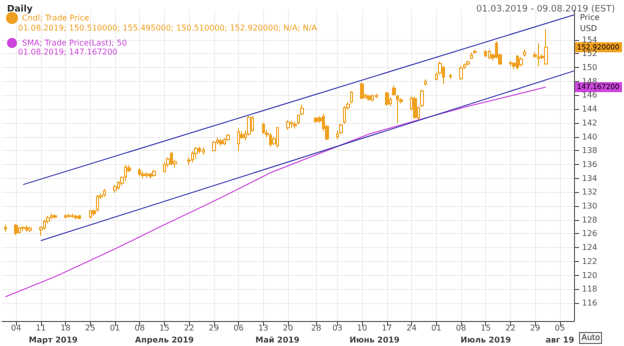  What do you see at coordinates (374, 340) in the screenshot?
I see `text: Июнь 2019` at bounding box center [374, 340].